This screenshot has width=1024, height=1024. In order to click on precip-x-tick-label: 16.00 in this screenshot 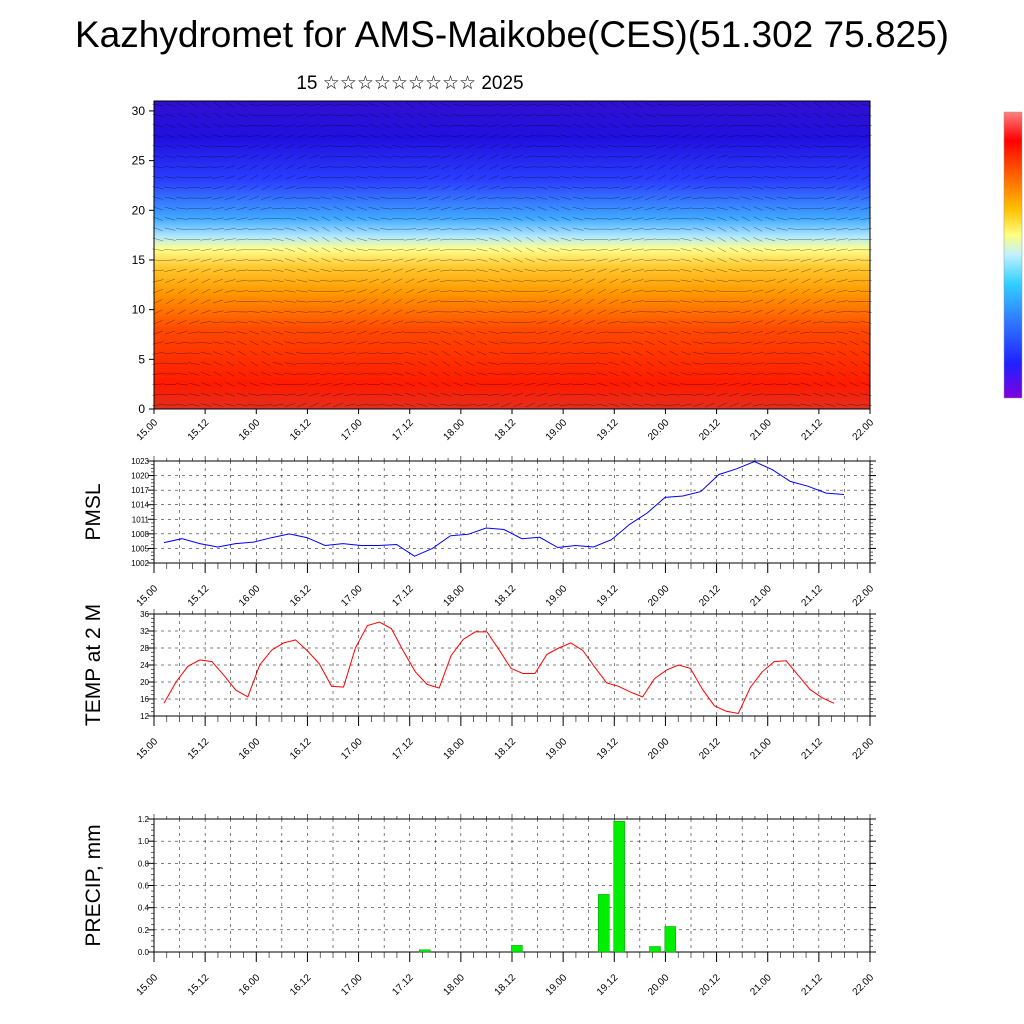, I will do `click(250, 985)`.